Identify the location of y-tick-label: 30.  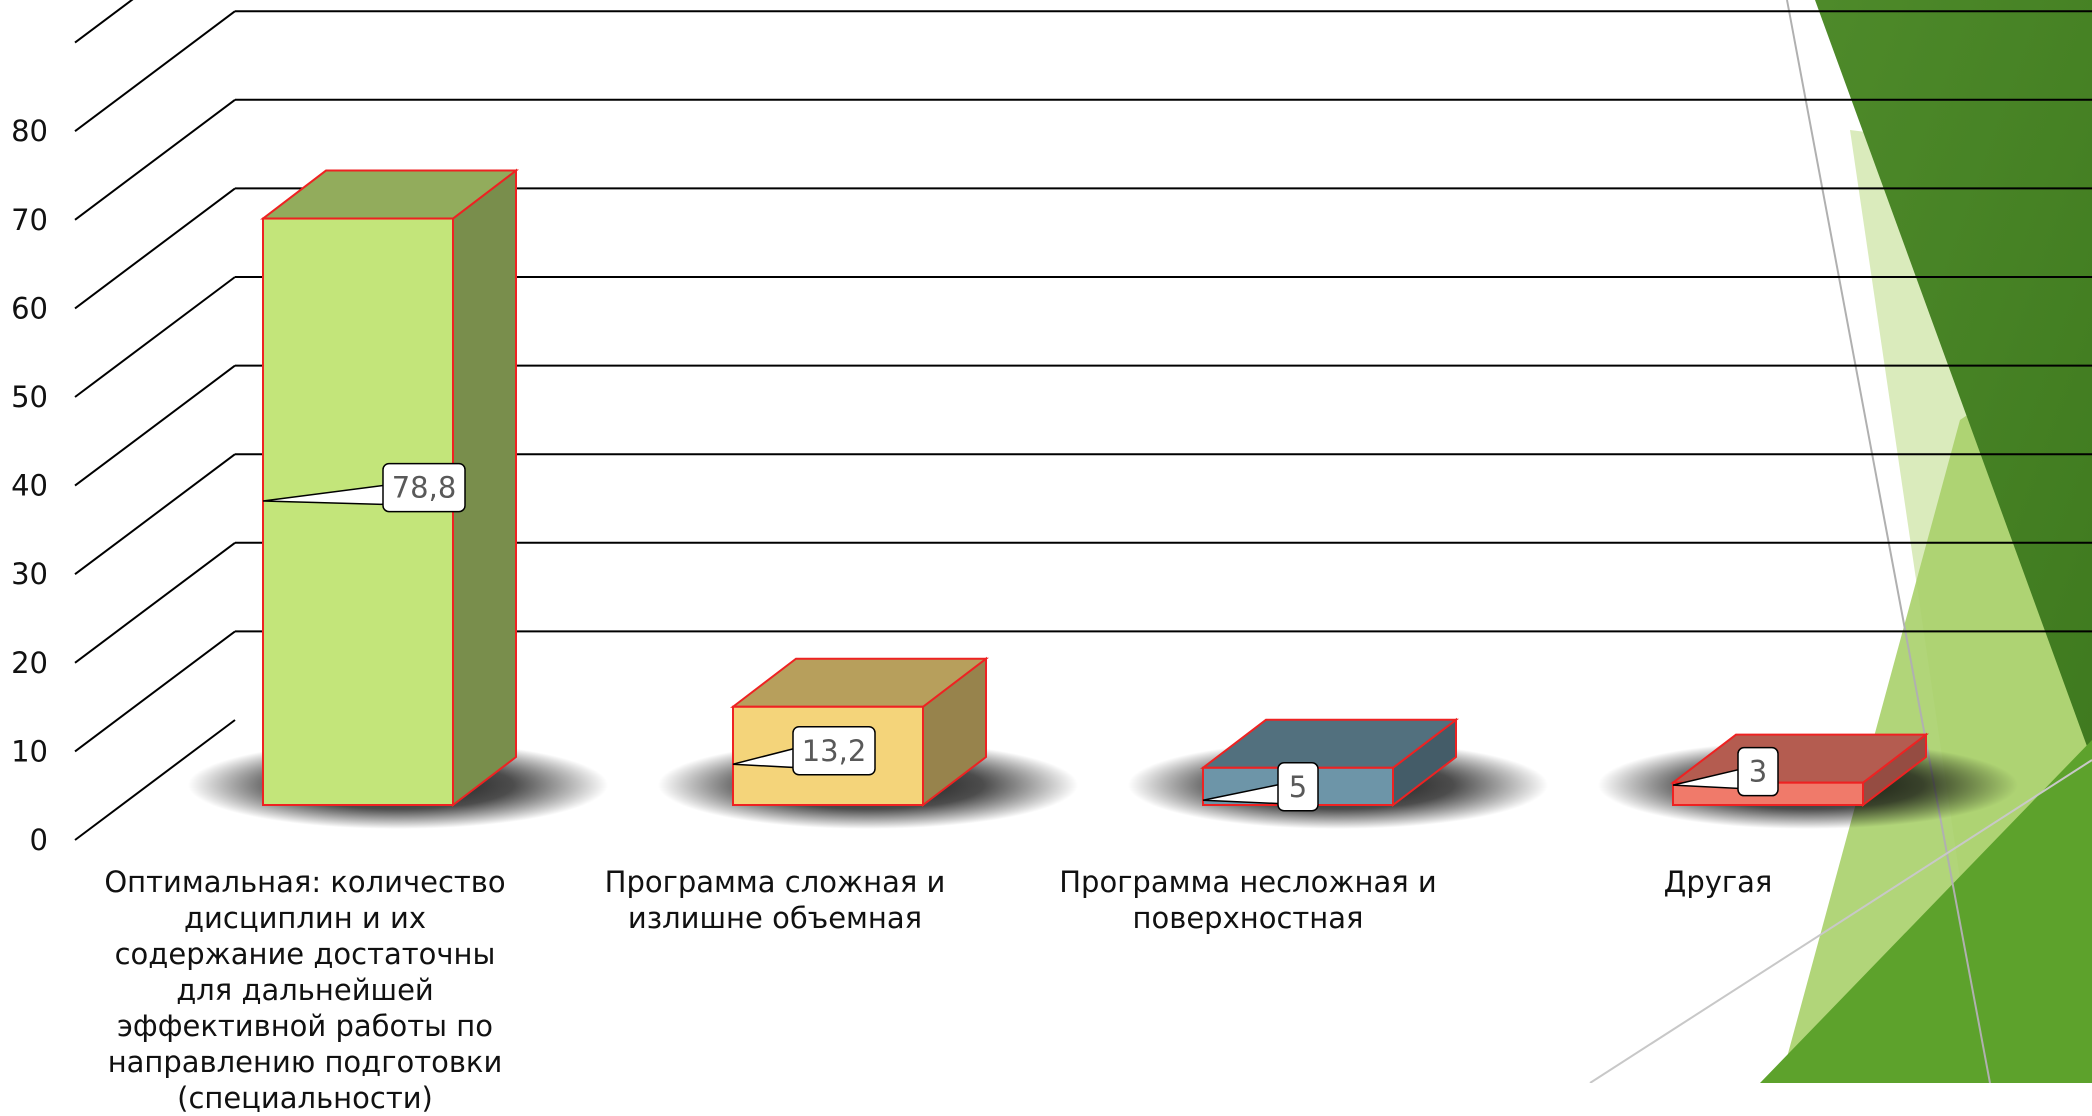
(29, 574).